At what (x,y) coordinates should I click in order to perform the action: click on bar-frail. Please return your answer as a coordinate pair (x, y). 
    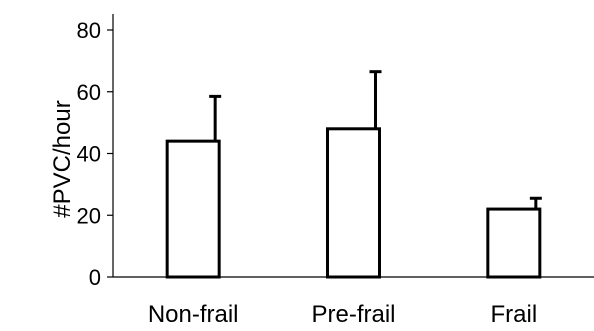
    Looking at the image, I should click on (514, 243).